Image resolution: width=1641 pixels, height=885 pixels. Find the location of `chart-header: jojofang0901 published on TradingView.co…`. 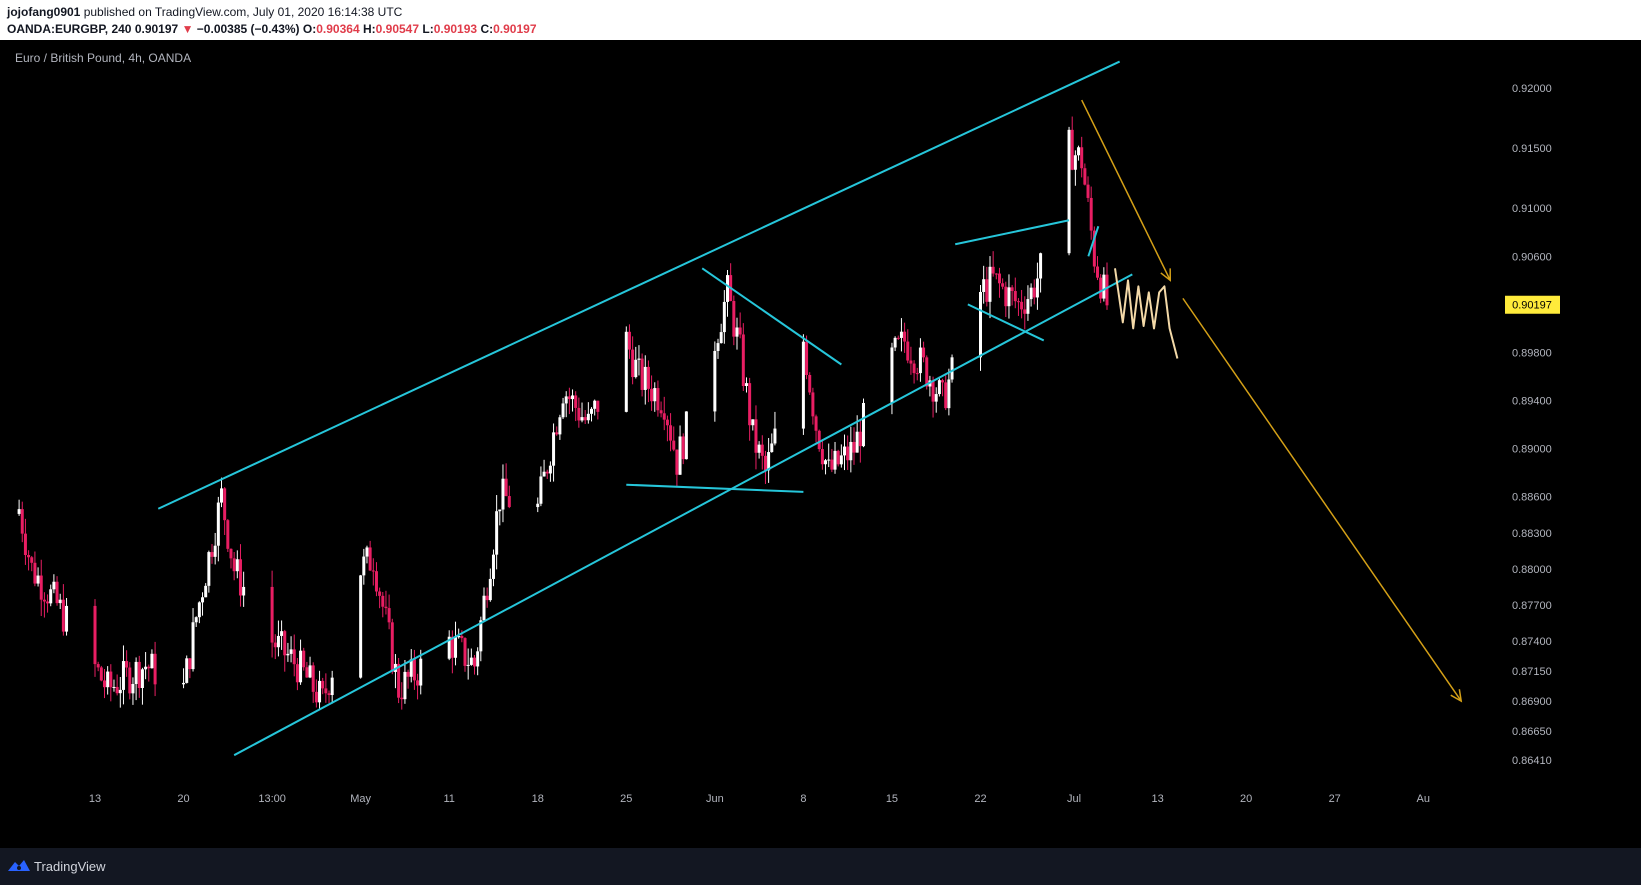

chart-header: jojofang0901 published on TradingView.co… is located at coordinates (820, 20).